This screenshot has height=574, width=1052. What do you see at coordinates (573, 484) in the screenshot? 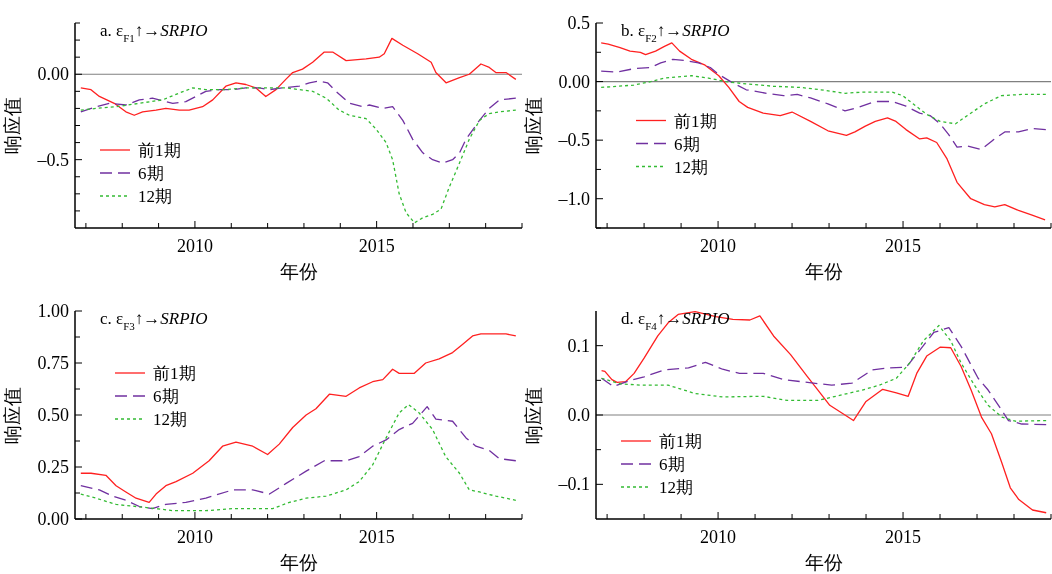
I see `y-tick-label: –0.1` at bounding box center [573, 484].